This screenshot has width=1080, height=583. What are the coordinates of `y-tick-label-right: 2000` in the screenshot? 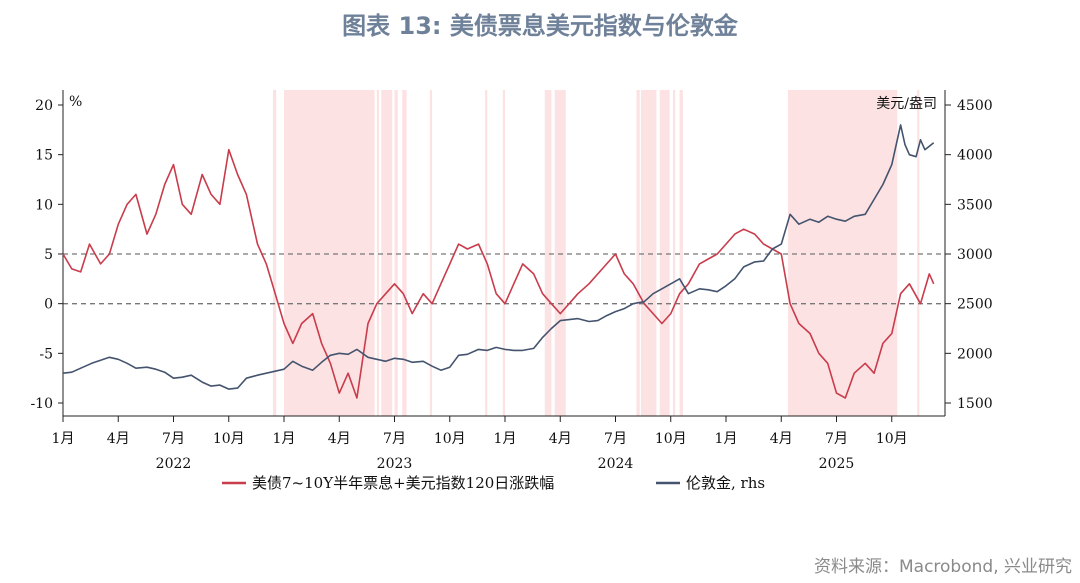 It's located at (975, 354).